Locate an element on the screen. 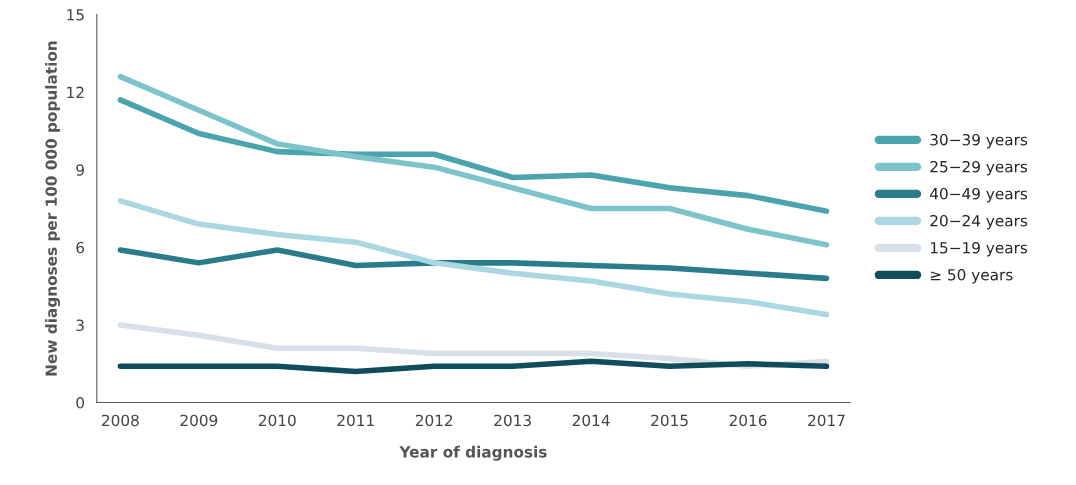  x-tick-label: 2010 is located at coordinates (277, 420).